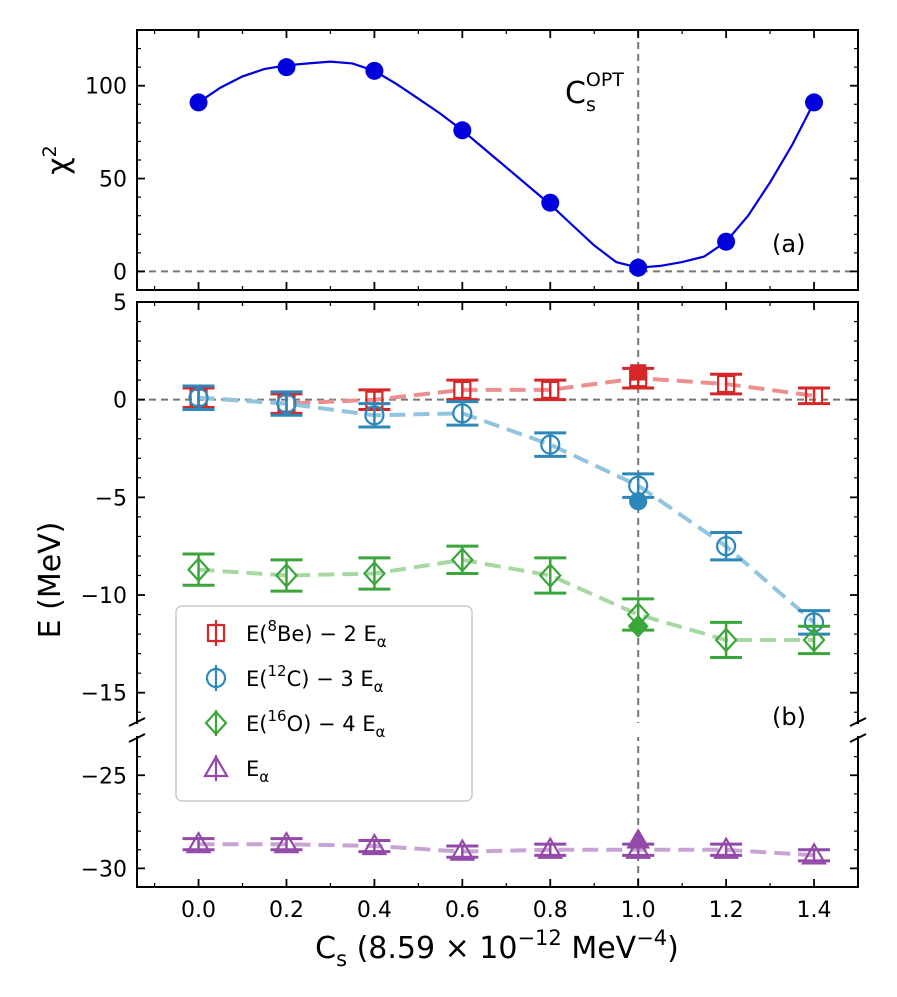 The height and width of the screenshot is (997, 897). I want to click on legend-entry-triangle: Eα, so click(236, 770).